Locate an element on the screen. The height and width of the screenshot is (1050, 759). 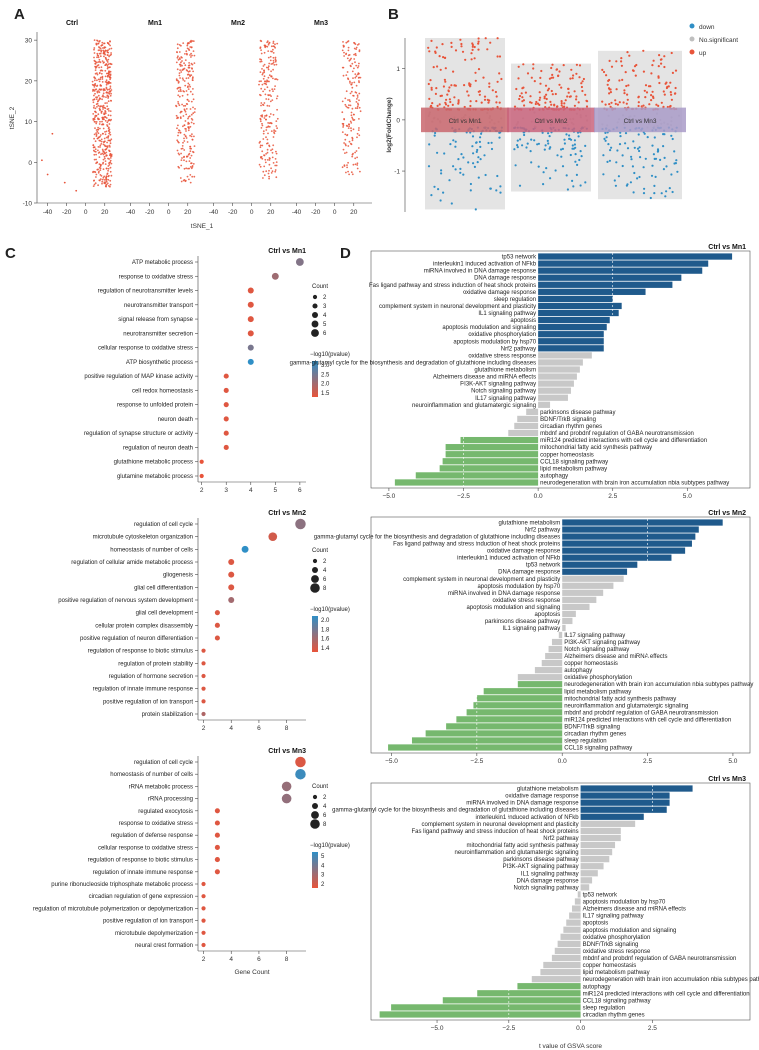
term-label: miRNA involved in DNA damage response is located at coordinates (480, 272).